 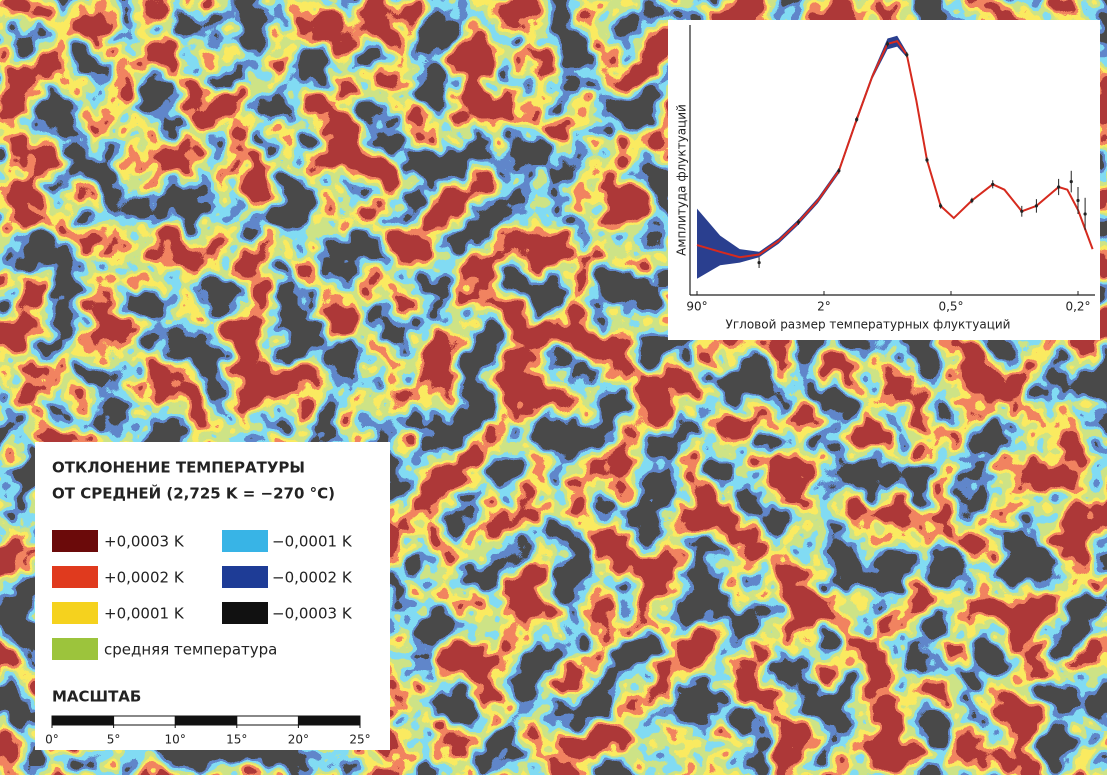 What do you see at coordinates (824, 307) in the screenshot?
I see `x-tick-label: 2°` at bounding box center [824, 307].